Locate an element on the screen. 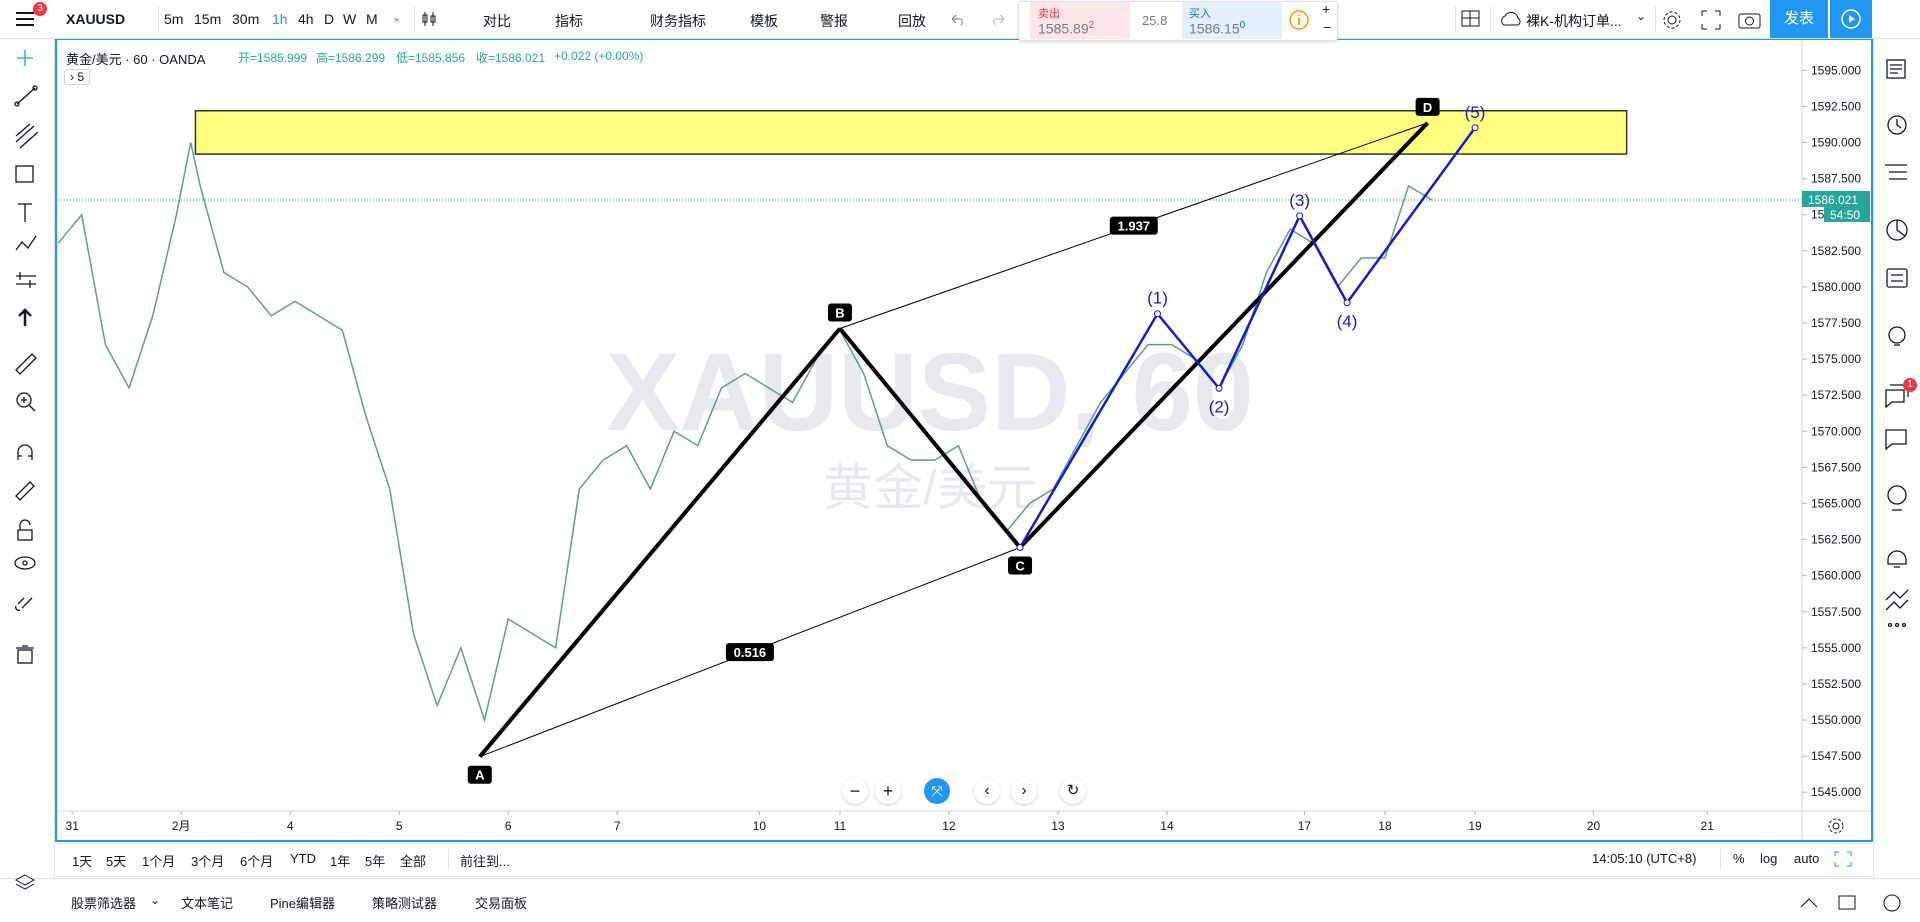  scroll-left: ‹ is located at coordinates (987, 791).